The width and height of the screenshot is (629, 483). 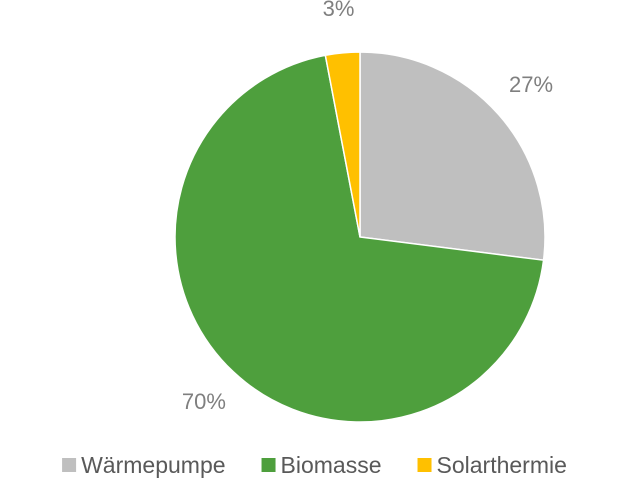 I want to click on data-label: 27%, so click(x=531, y=84).